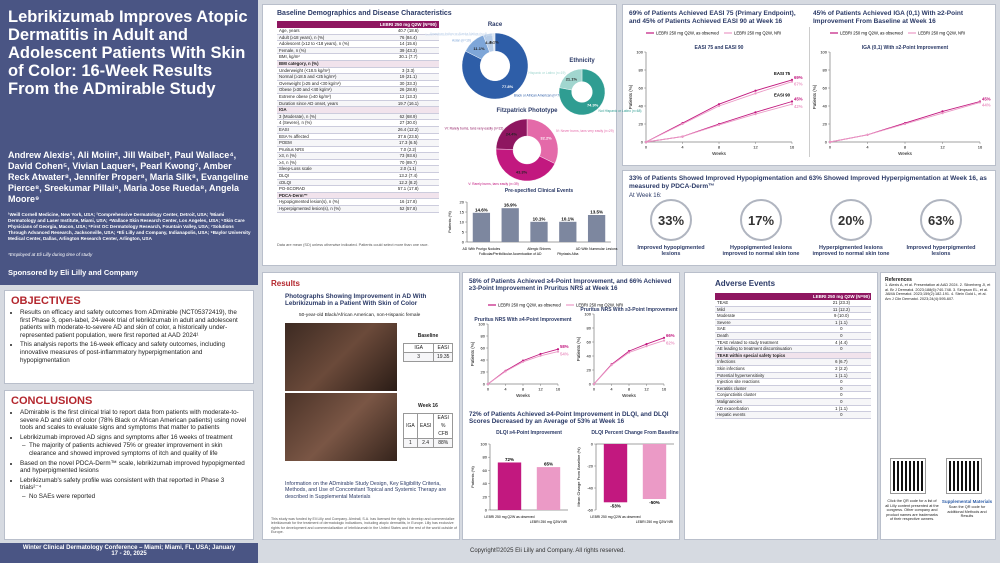 The height and width of the screenshot is (563, 1000). I want to click on blank, so click(327, 24).